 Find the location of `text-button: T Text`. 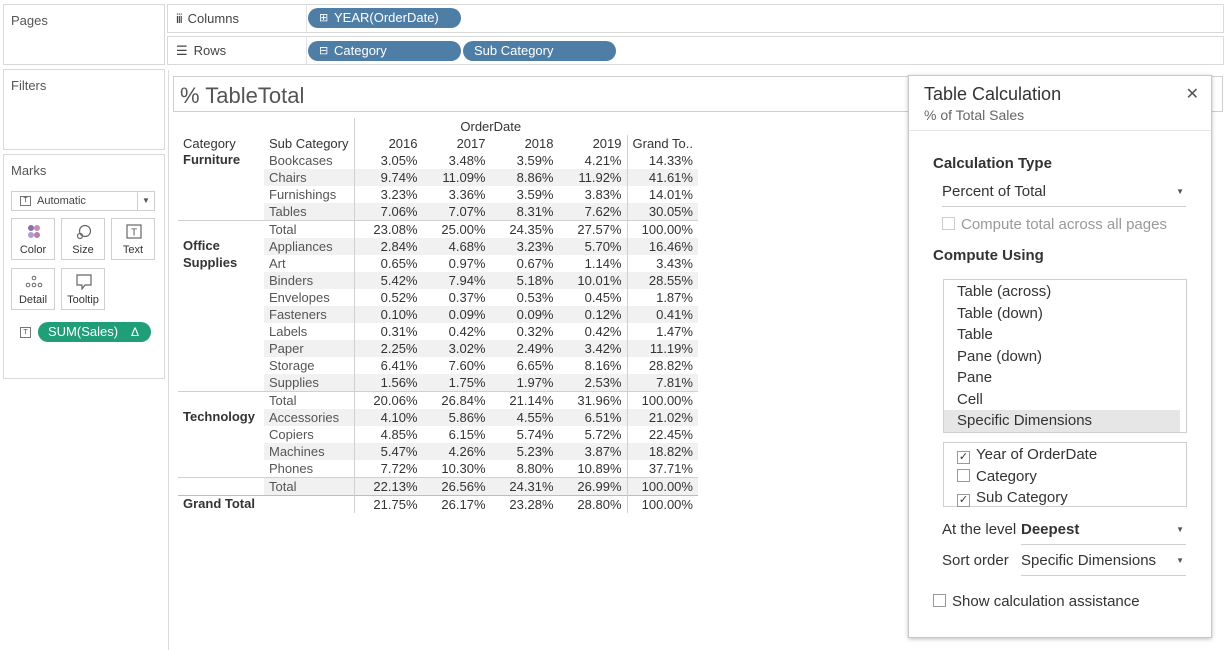

text-button: T Text is located at coordinates (133, 239).